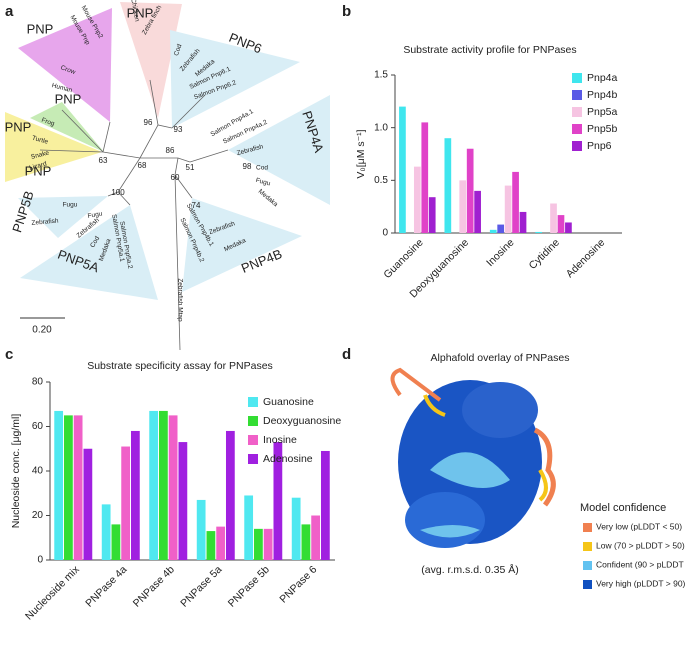 Image resolution: width=685 pixels, height=659 pixels. What do you see at coordinates (175, 177) in the screenshot?
I see `bootstrap-value: 60` at bounding box center [175, 177].